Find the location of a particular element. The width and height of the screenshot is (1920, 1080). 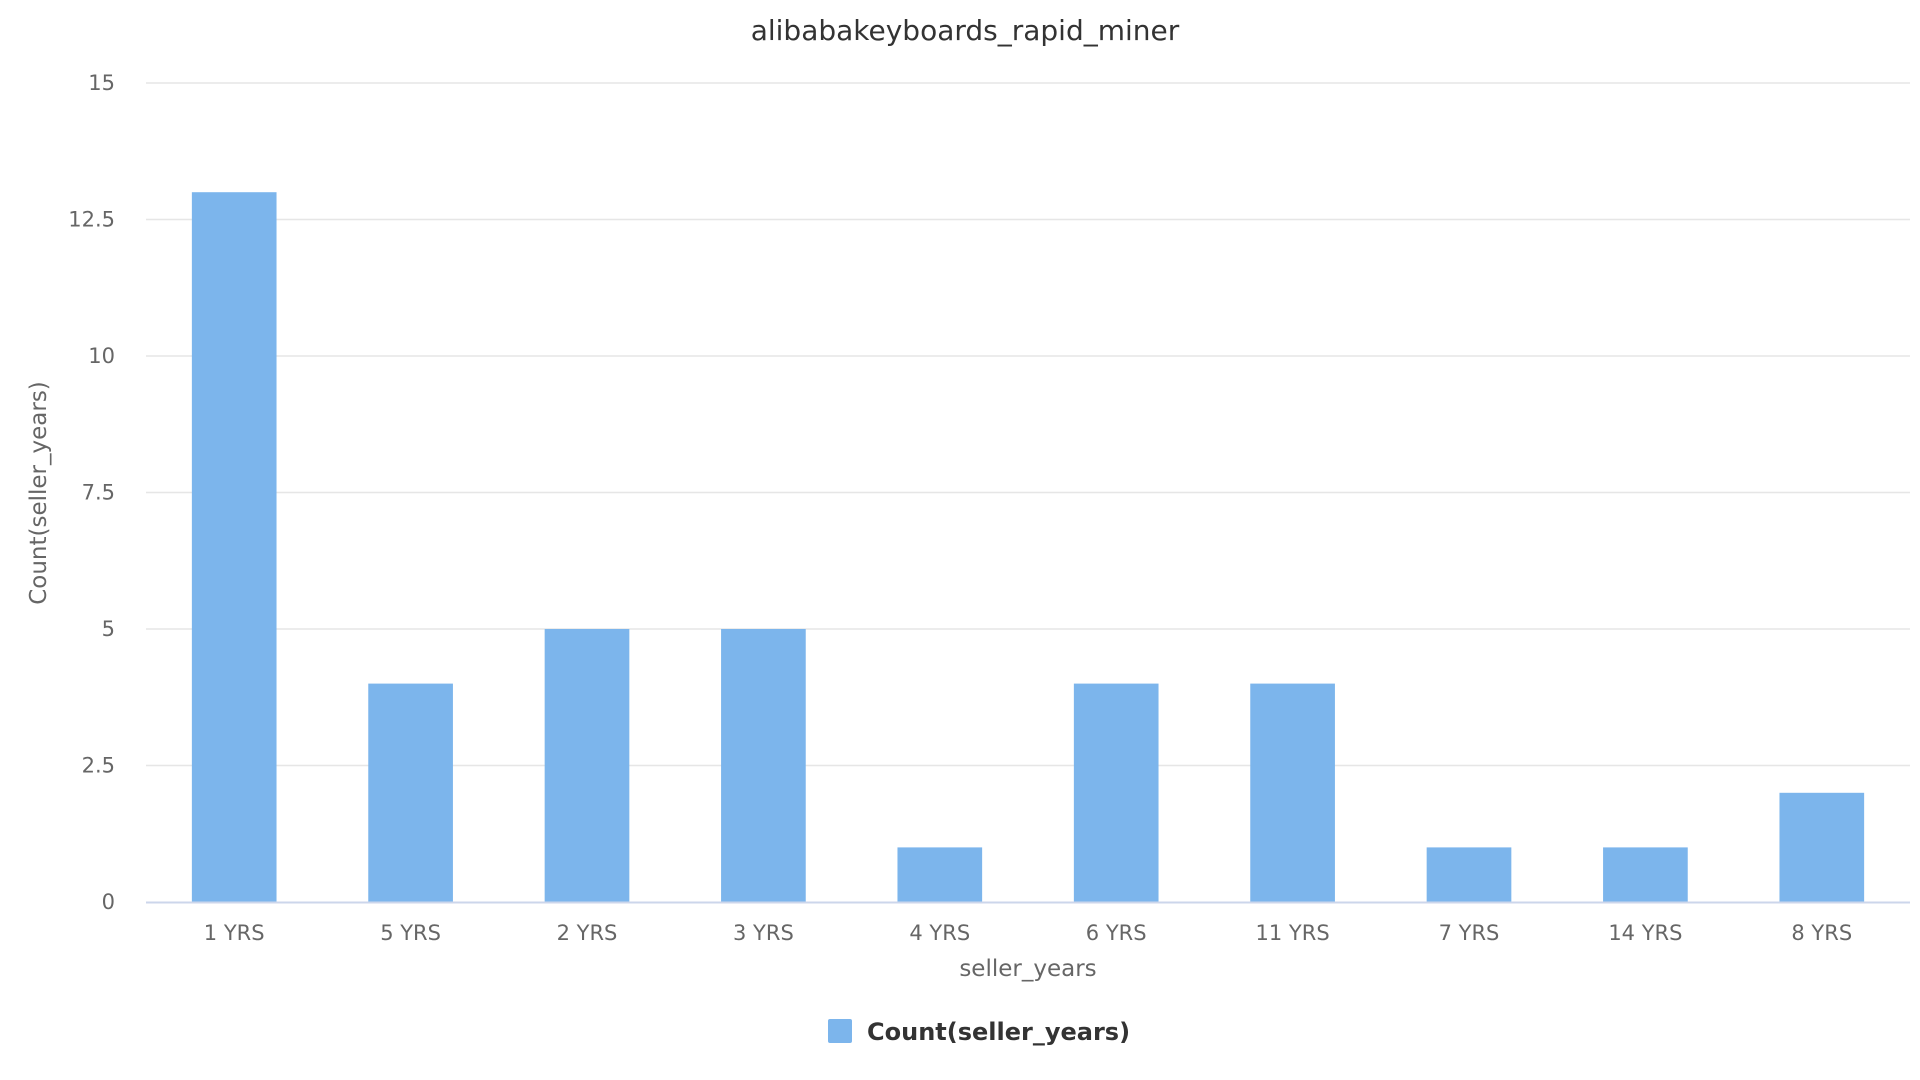

x-axis-title: seller_years is located at coordinates (1027, 969).